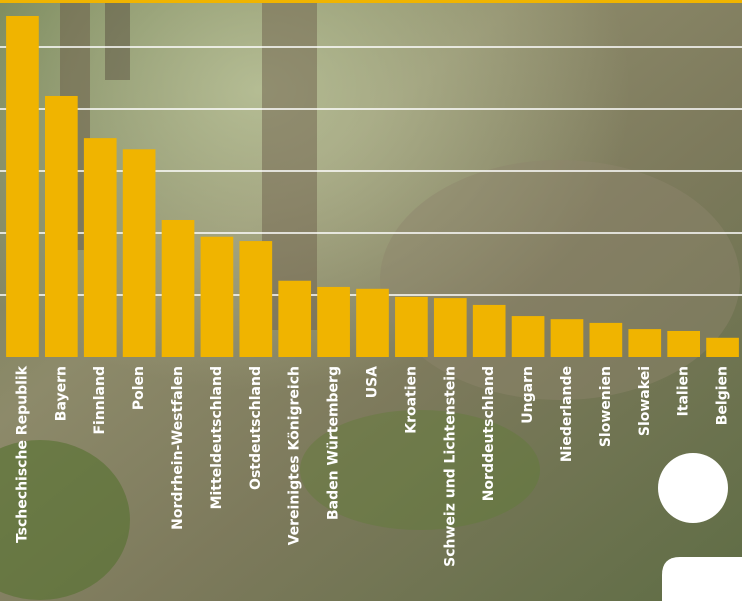 This screenshot has width=742, height=601. What do you see at coordinates (606, 406) in the screenshot?
I see `x-tick-label: Slowenien` at bounding box center [606, 406].